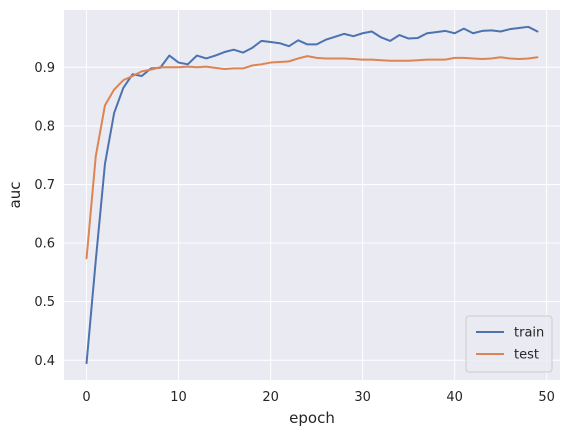  Describe the element at coordinates (529, 333) in the screenshot. I see `legend-label-train: train` at that location.